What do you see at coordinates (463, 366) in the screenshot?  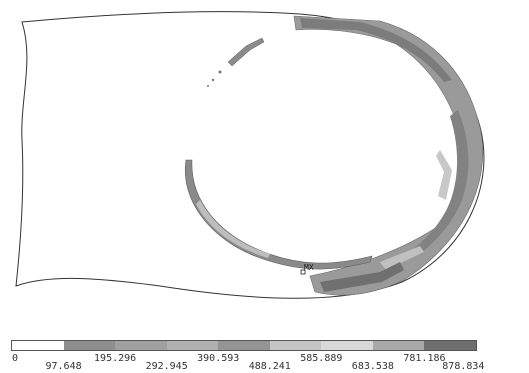 I see `legend-tick-label: 878.834` at bounding box center [463, 366].